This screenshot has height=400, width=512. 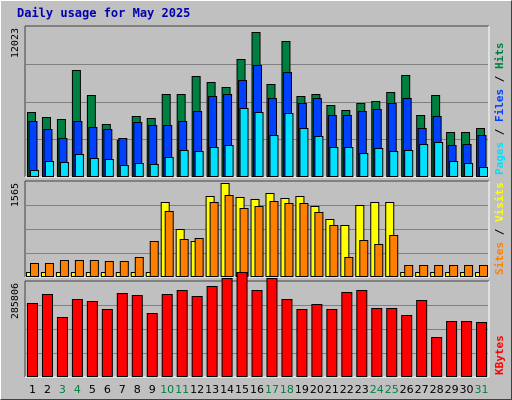 What do you see at coordinates (15, 301) in the screenshot?
I see `kbytes-ymax-label: 285806` at bounding box center [15, 301].